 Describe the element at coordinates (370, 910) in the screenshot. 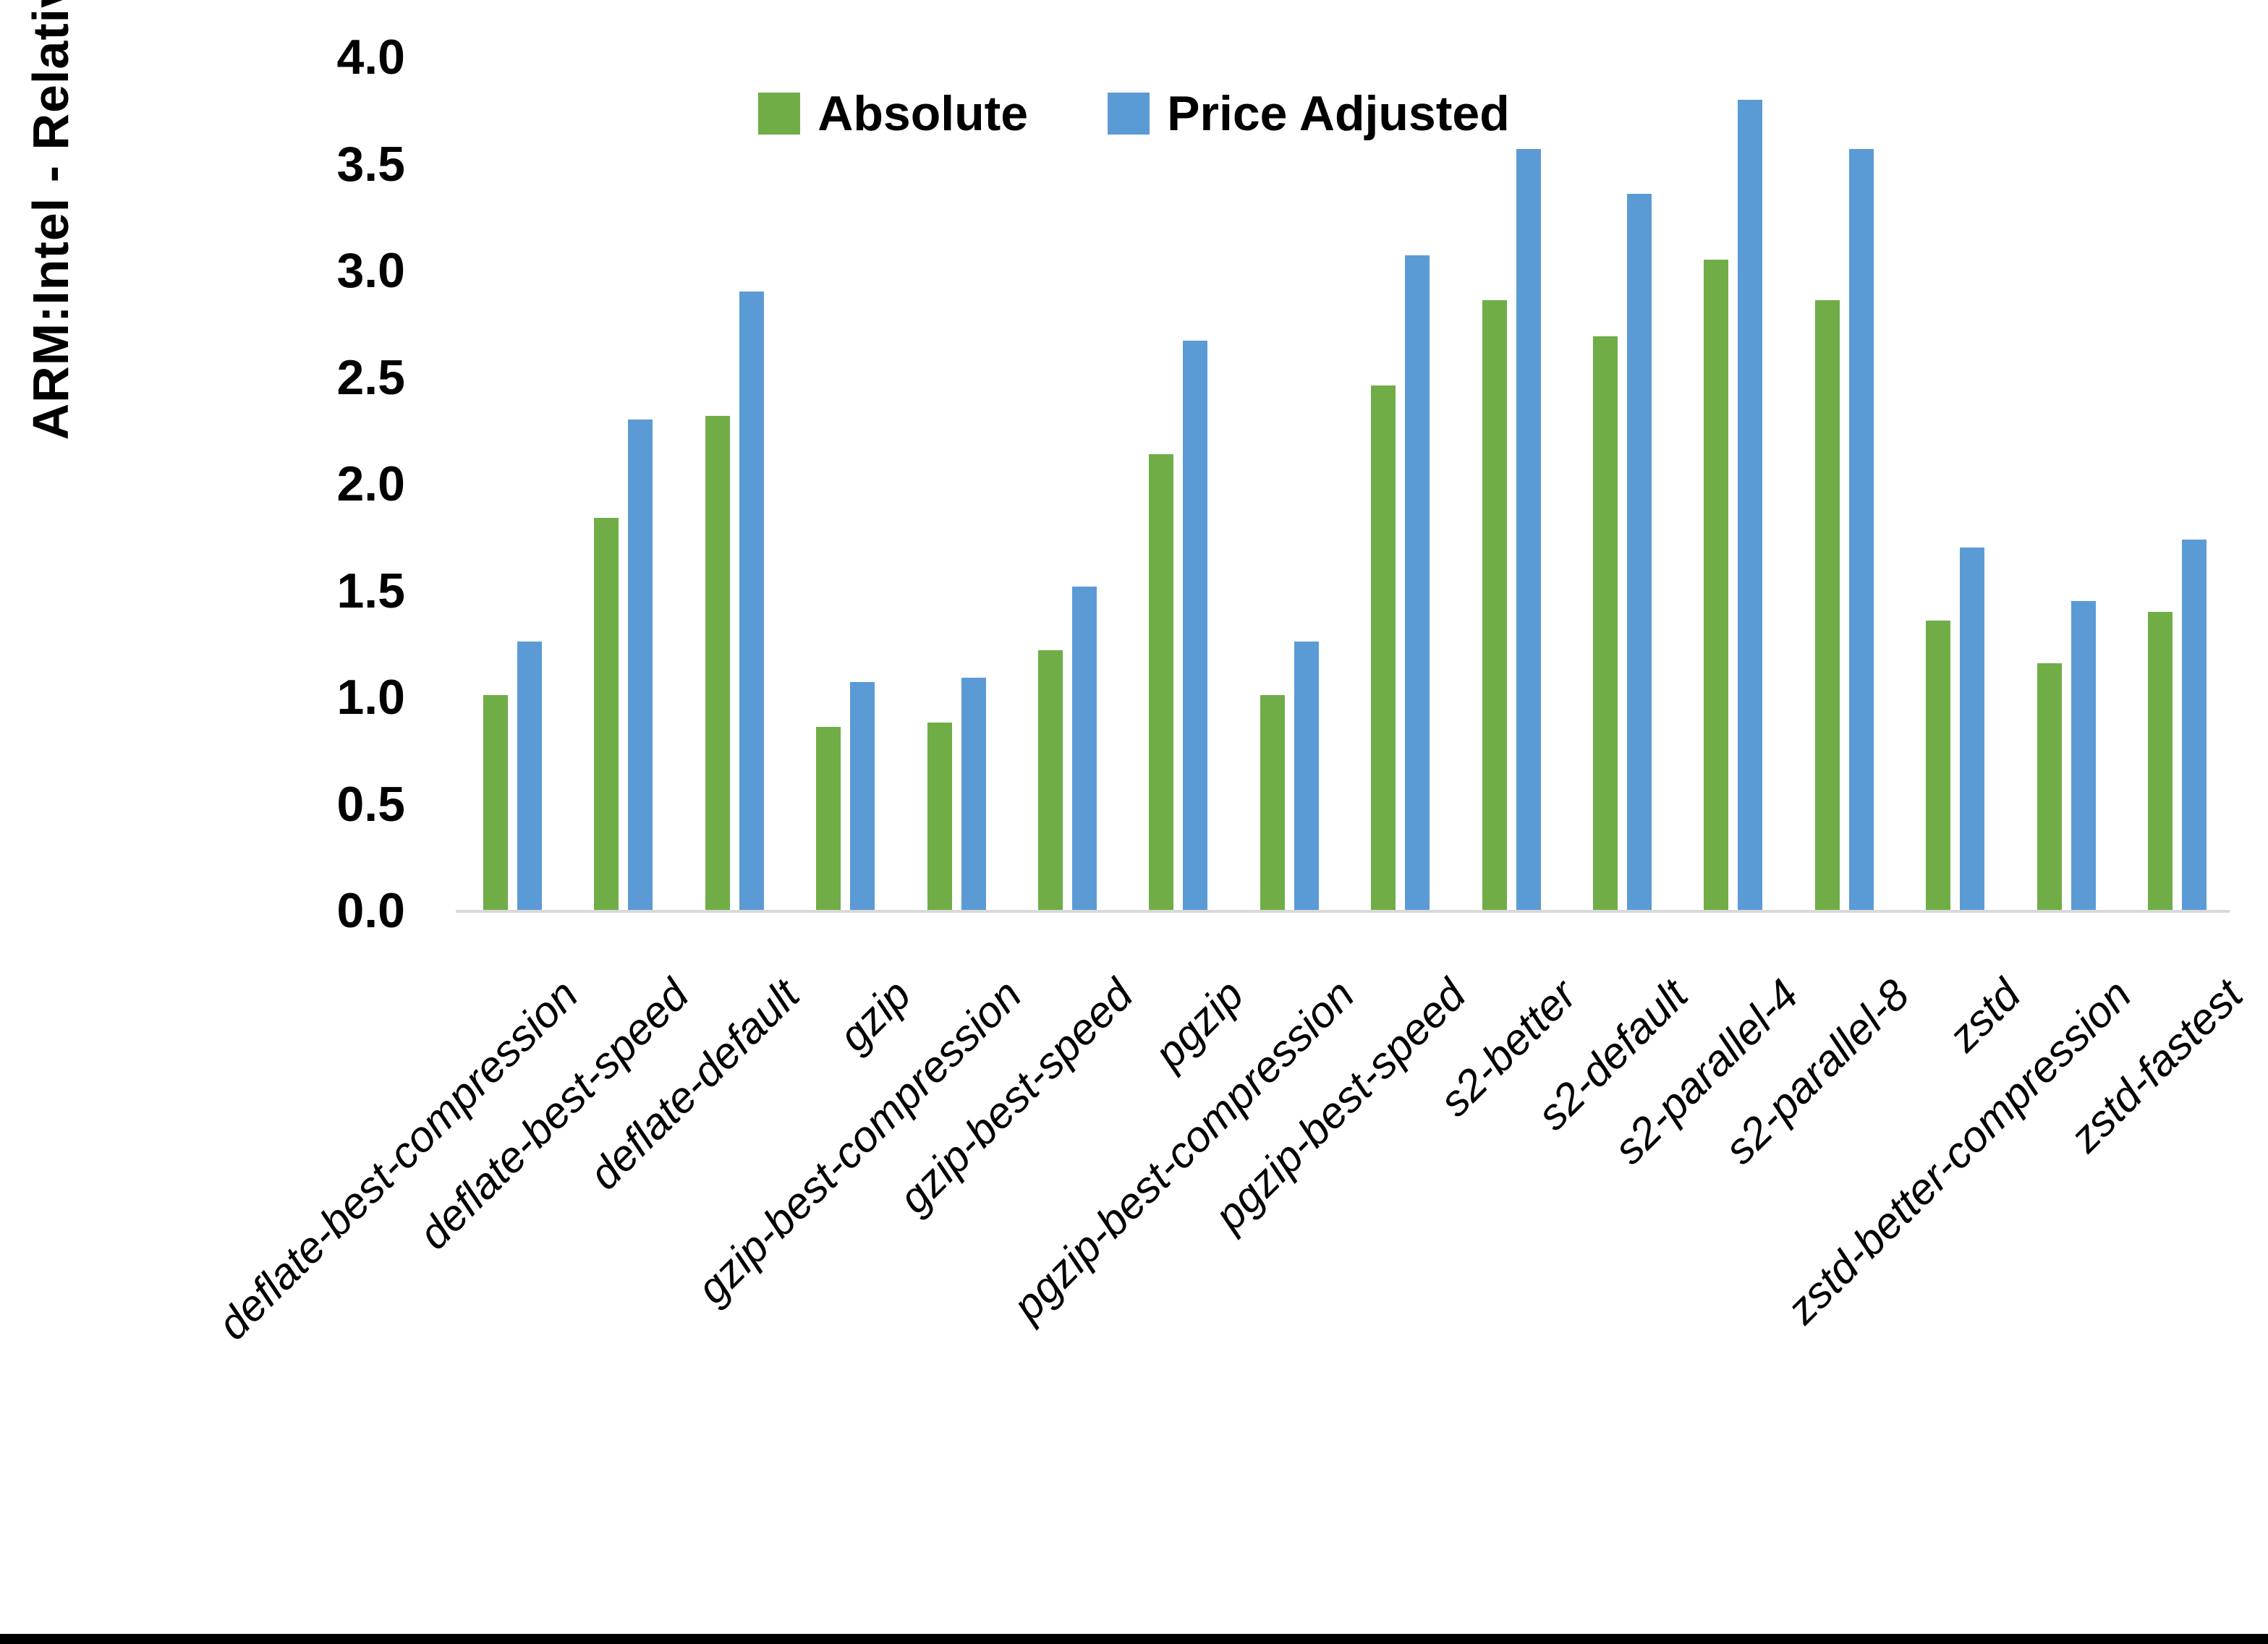

I see `y-tick-label-0.0: 0.0` at that location.